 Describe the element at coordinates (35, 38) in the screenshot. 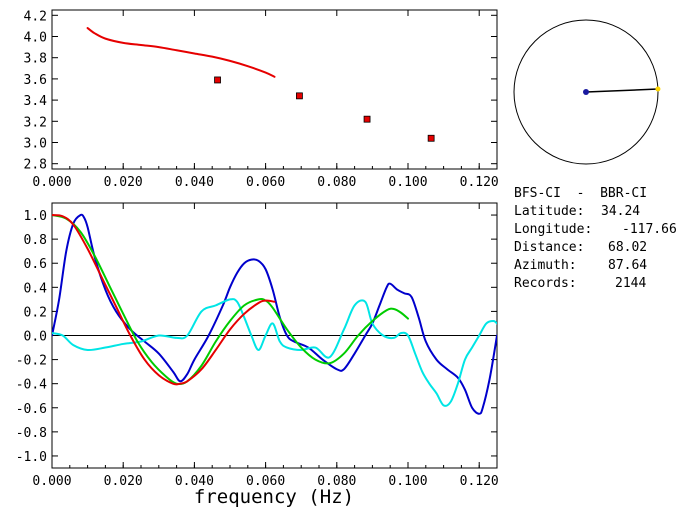

I see `top-y-tick-label: 4.0` at that location.